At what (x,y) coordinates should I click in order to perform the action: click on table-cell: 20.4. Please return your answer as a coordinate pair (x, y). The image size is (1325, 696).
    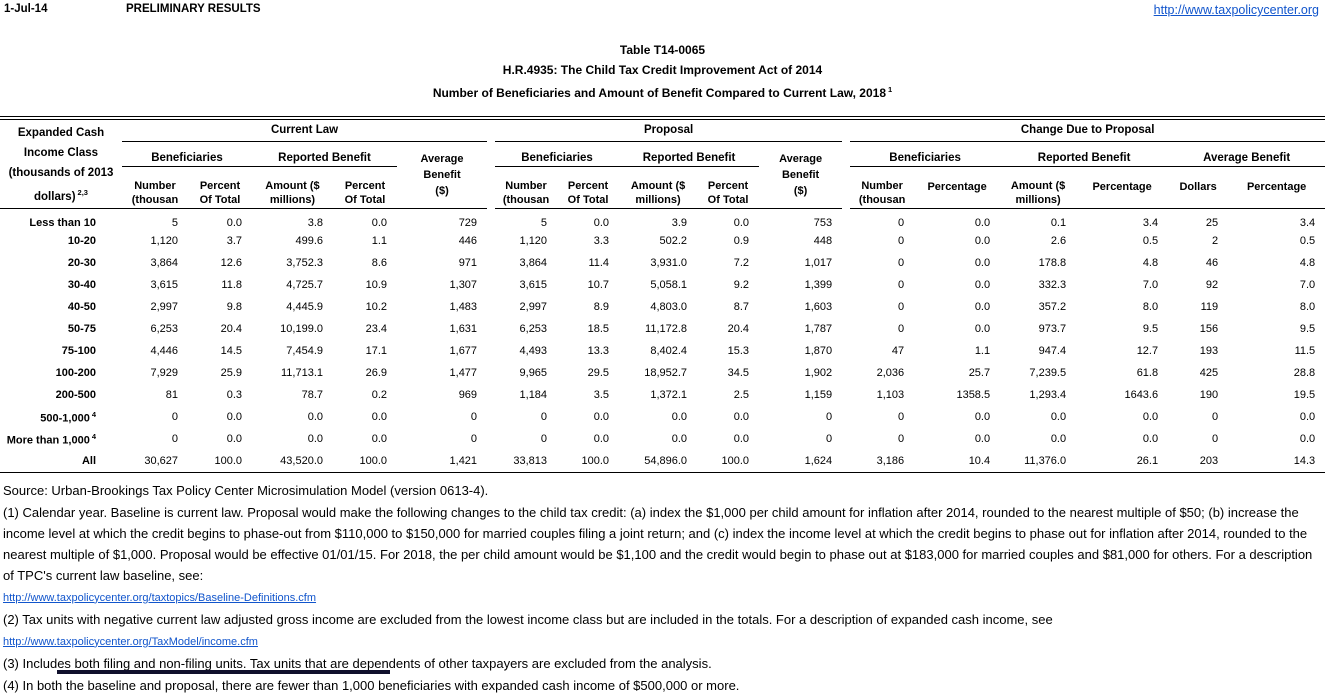
    Looking at the image, I should click on (231, 329).